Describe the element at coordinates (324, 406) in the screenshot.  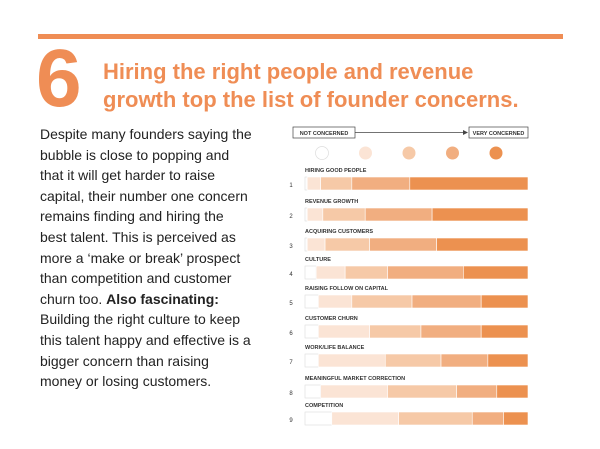
I see `category-label: COMPETITION` at that location.